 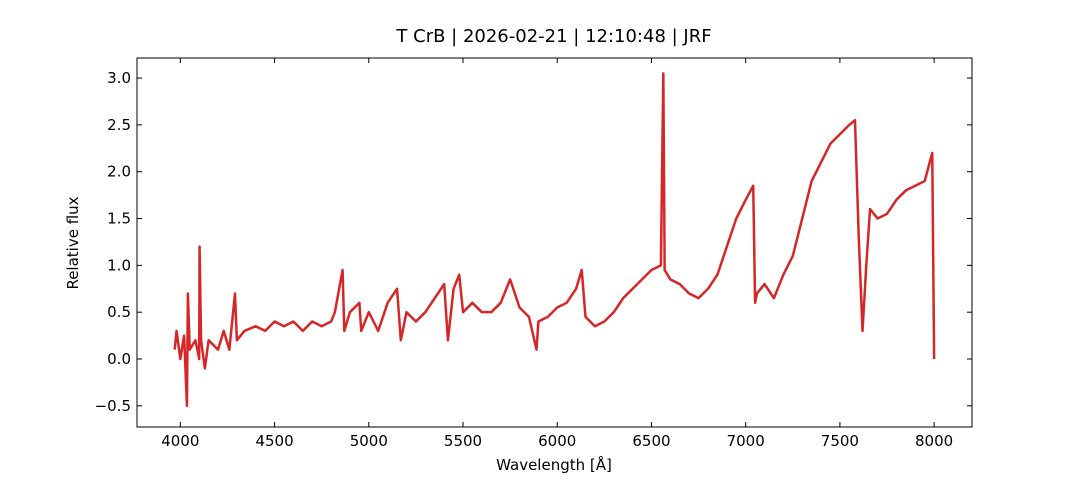 What do you see at coordinates (73, 242) in the screenshot?
I see `y-axis-label: Relative flux` at bounding box center [73, 242].